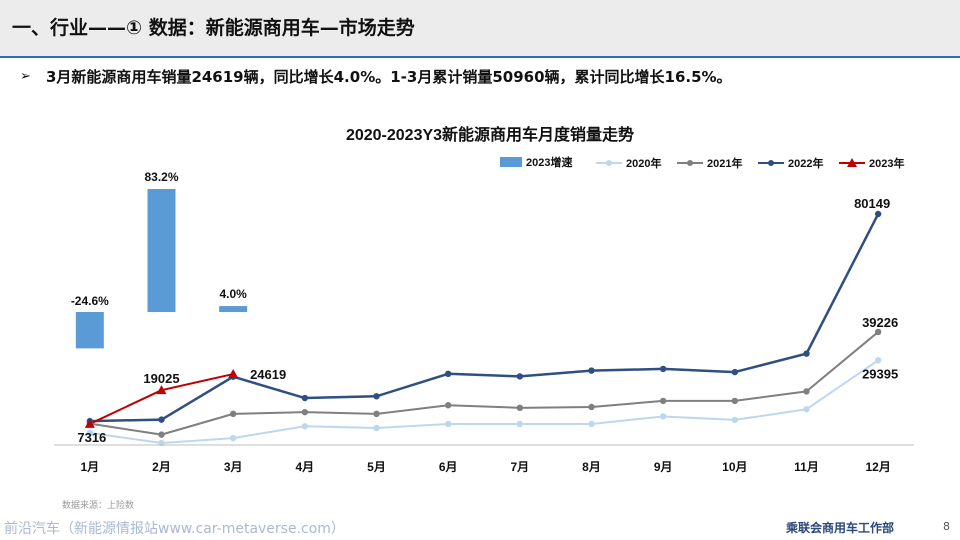 This screenshot has width=960, height=540. Describe the element at coordinates (549, 162) in the screenshot. I see `legend-label: 2023增速` at that location.